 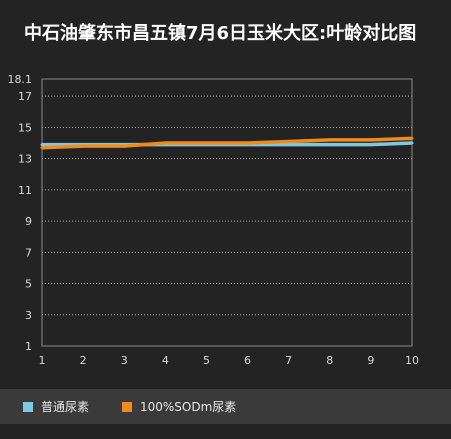 I want to click on x-tick-label: 2, so click(x=83, y=360).